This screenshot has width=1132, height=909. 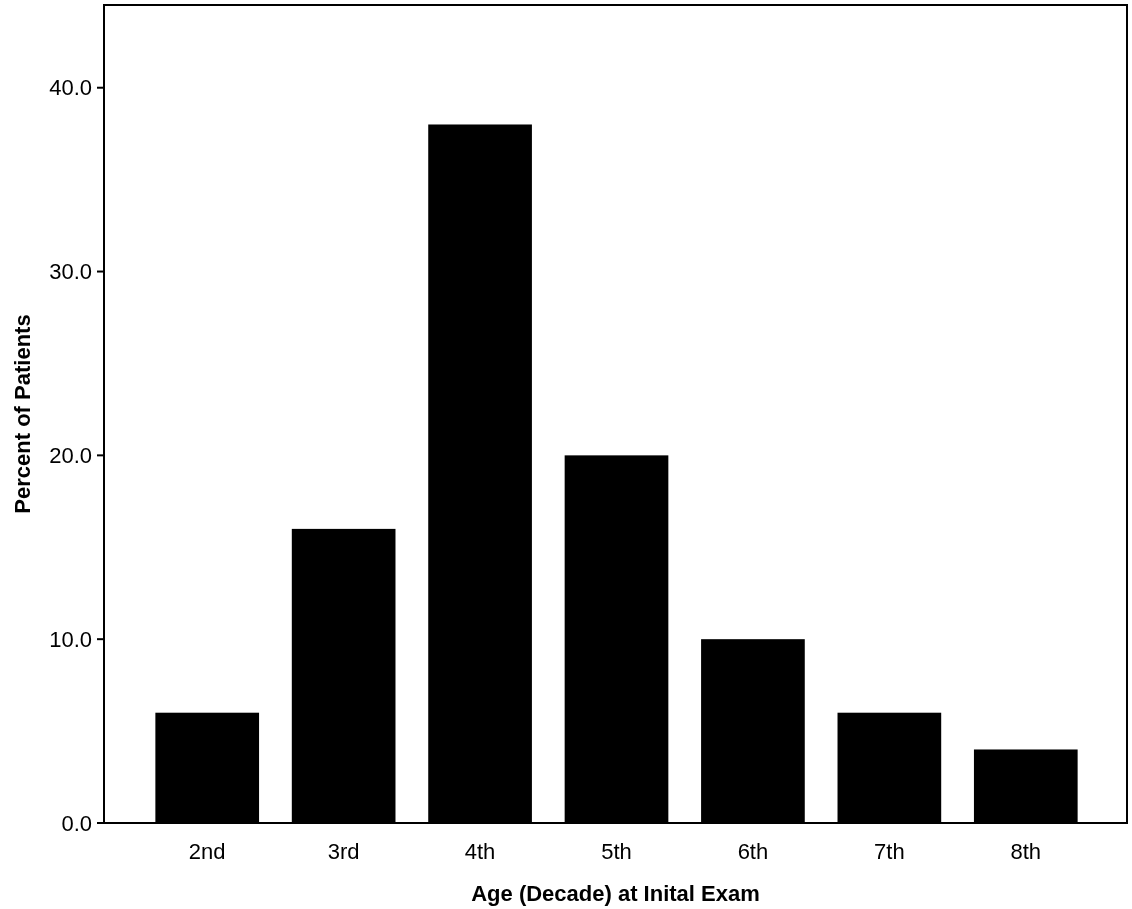 What do you see at coordinates (1026, 851) in the screenshot?
I see `x-tick-label: 8th` at bounding box center [1026, 851].